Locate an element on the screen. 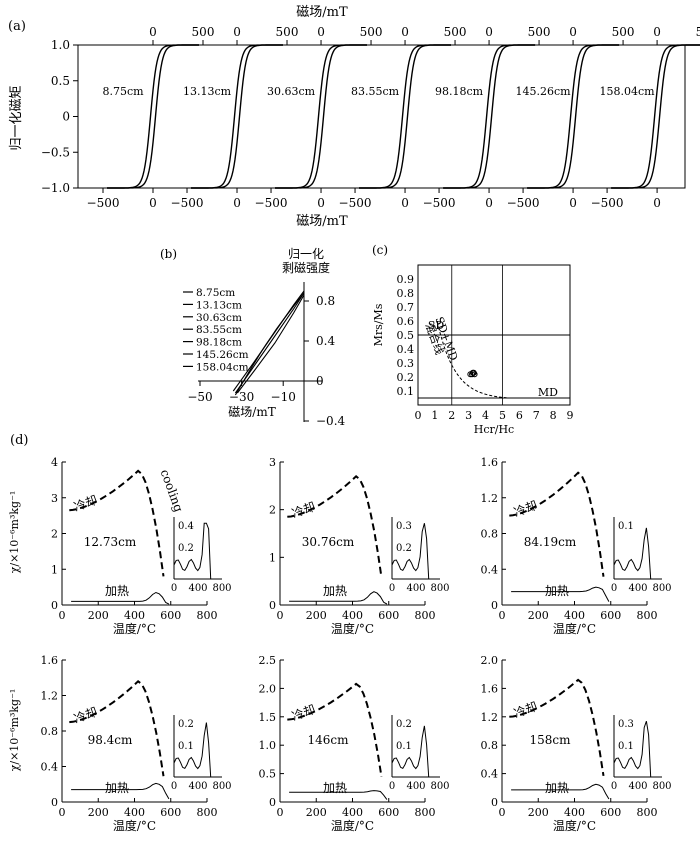 This screenshot has height=849, width=700. panel-c-ytick-label: 0.6 is located at coordinates (406, 321).